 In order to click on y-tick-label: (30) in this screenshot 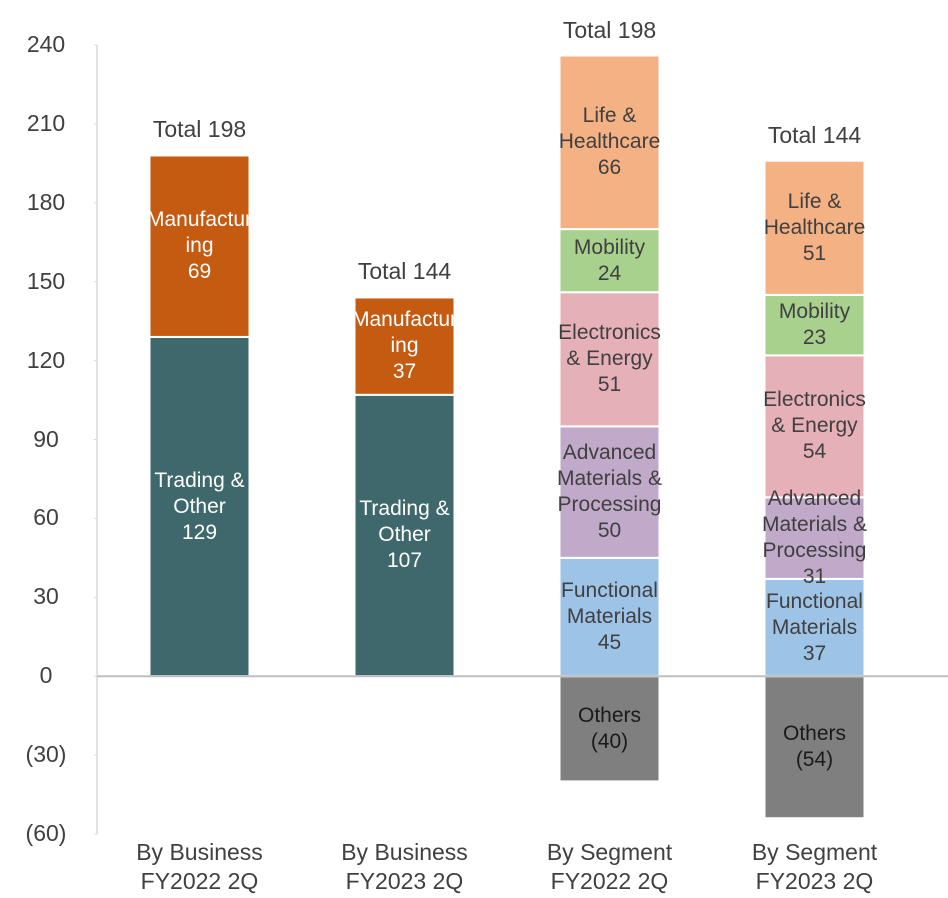, I will do `click(46, 754)`.